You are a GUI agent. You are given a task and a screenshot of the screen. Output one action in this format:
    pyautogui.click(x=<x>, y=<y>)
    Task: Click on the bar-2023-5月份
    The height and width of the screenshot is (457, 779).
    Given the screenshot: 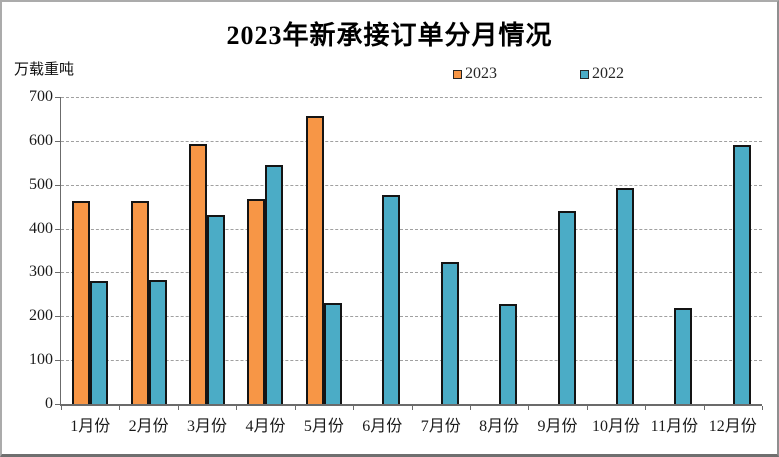 What is the action you would take?
    pyautogui.click(x=314, y=259)
    